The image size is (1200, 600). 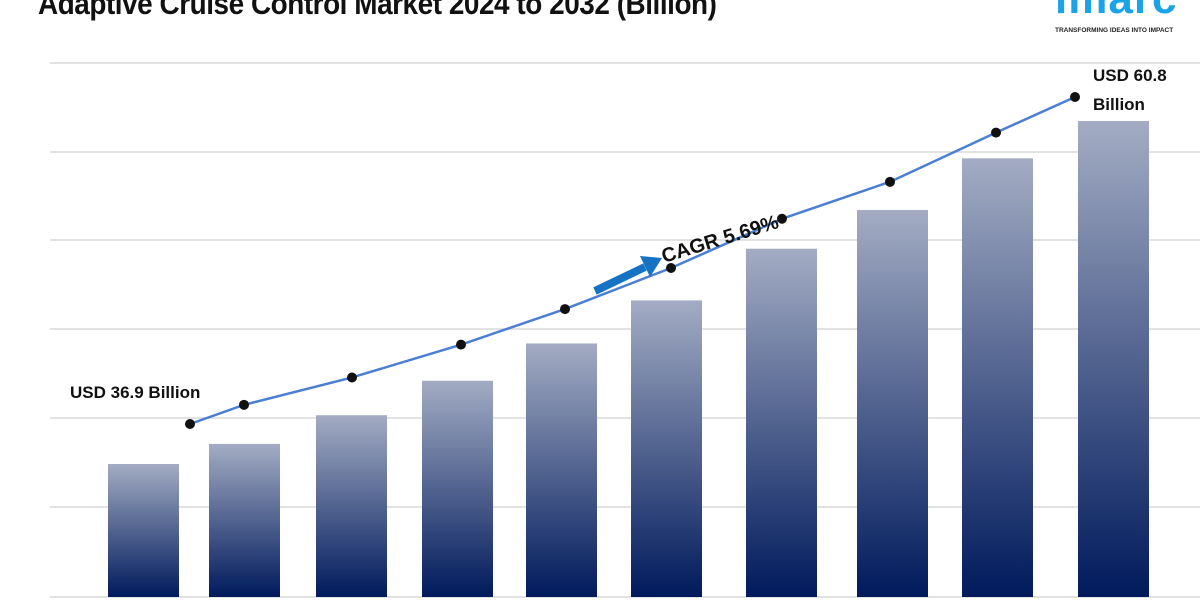 What do you see at coordinates (1119, 104) in the screenshot?
I see `end-value-label-line2: Billion` at bounding box center [1119, 104].